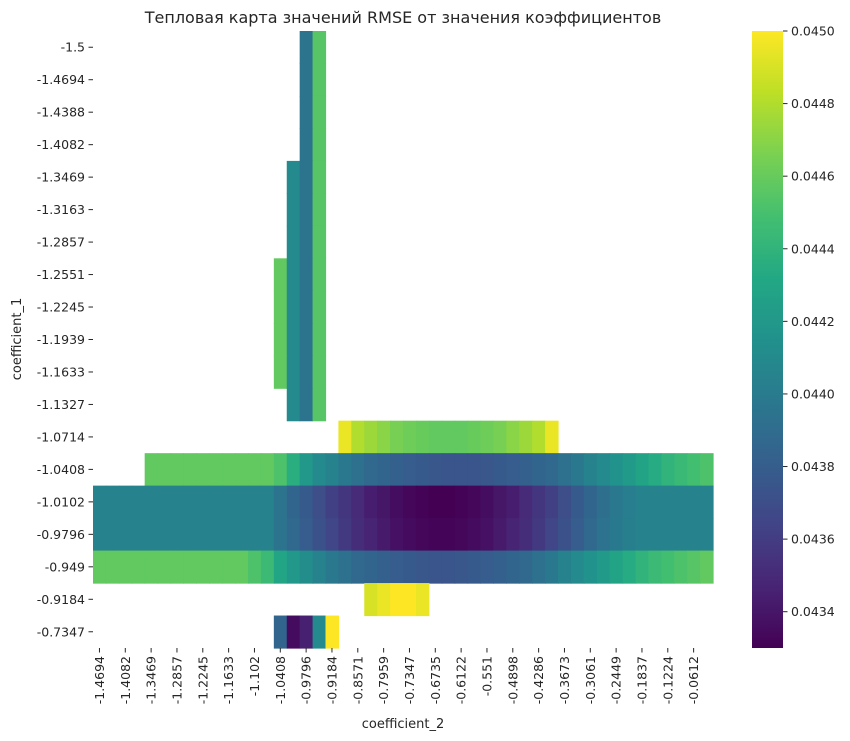  What do you see at coordinates (61, 404) in the screenshot?
I see `y-tick-label: -1.1327` at bounding box center [61, 404].